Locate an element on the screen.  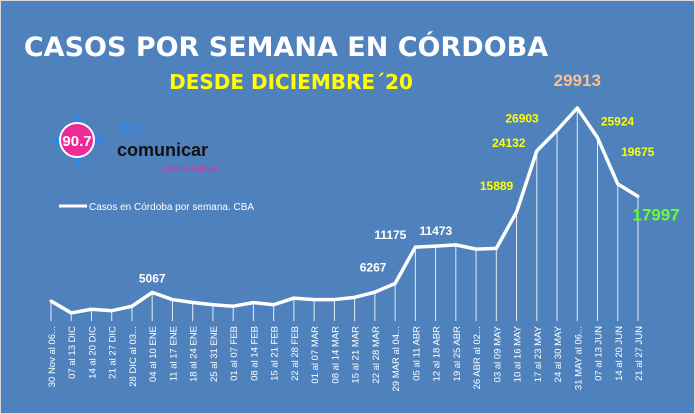
logo-circle is located at coordinates (77, 140).